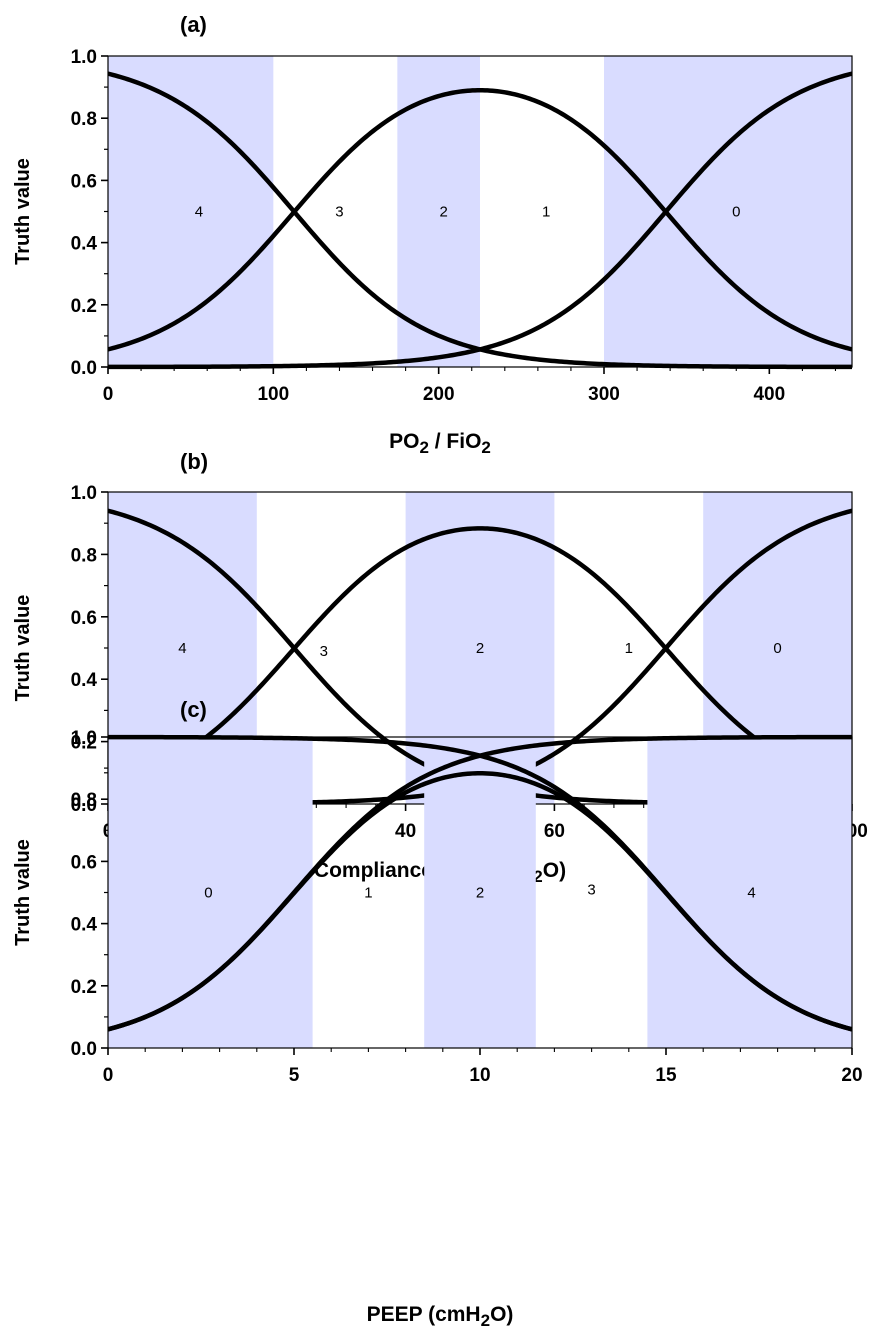  What do you see at coordinates (194, 461) in the screenshot?
I see `panel-label: (b)` at bounding box center [194, 461].